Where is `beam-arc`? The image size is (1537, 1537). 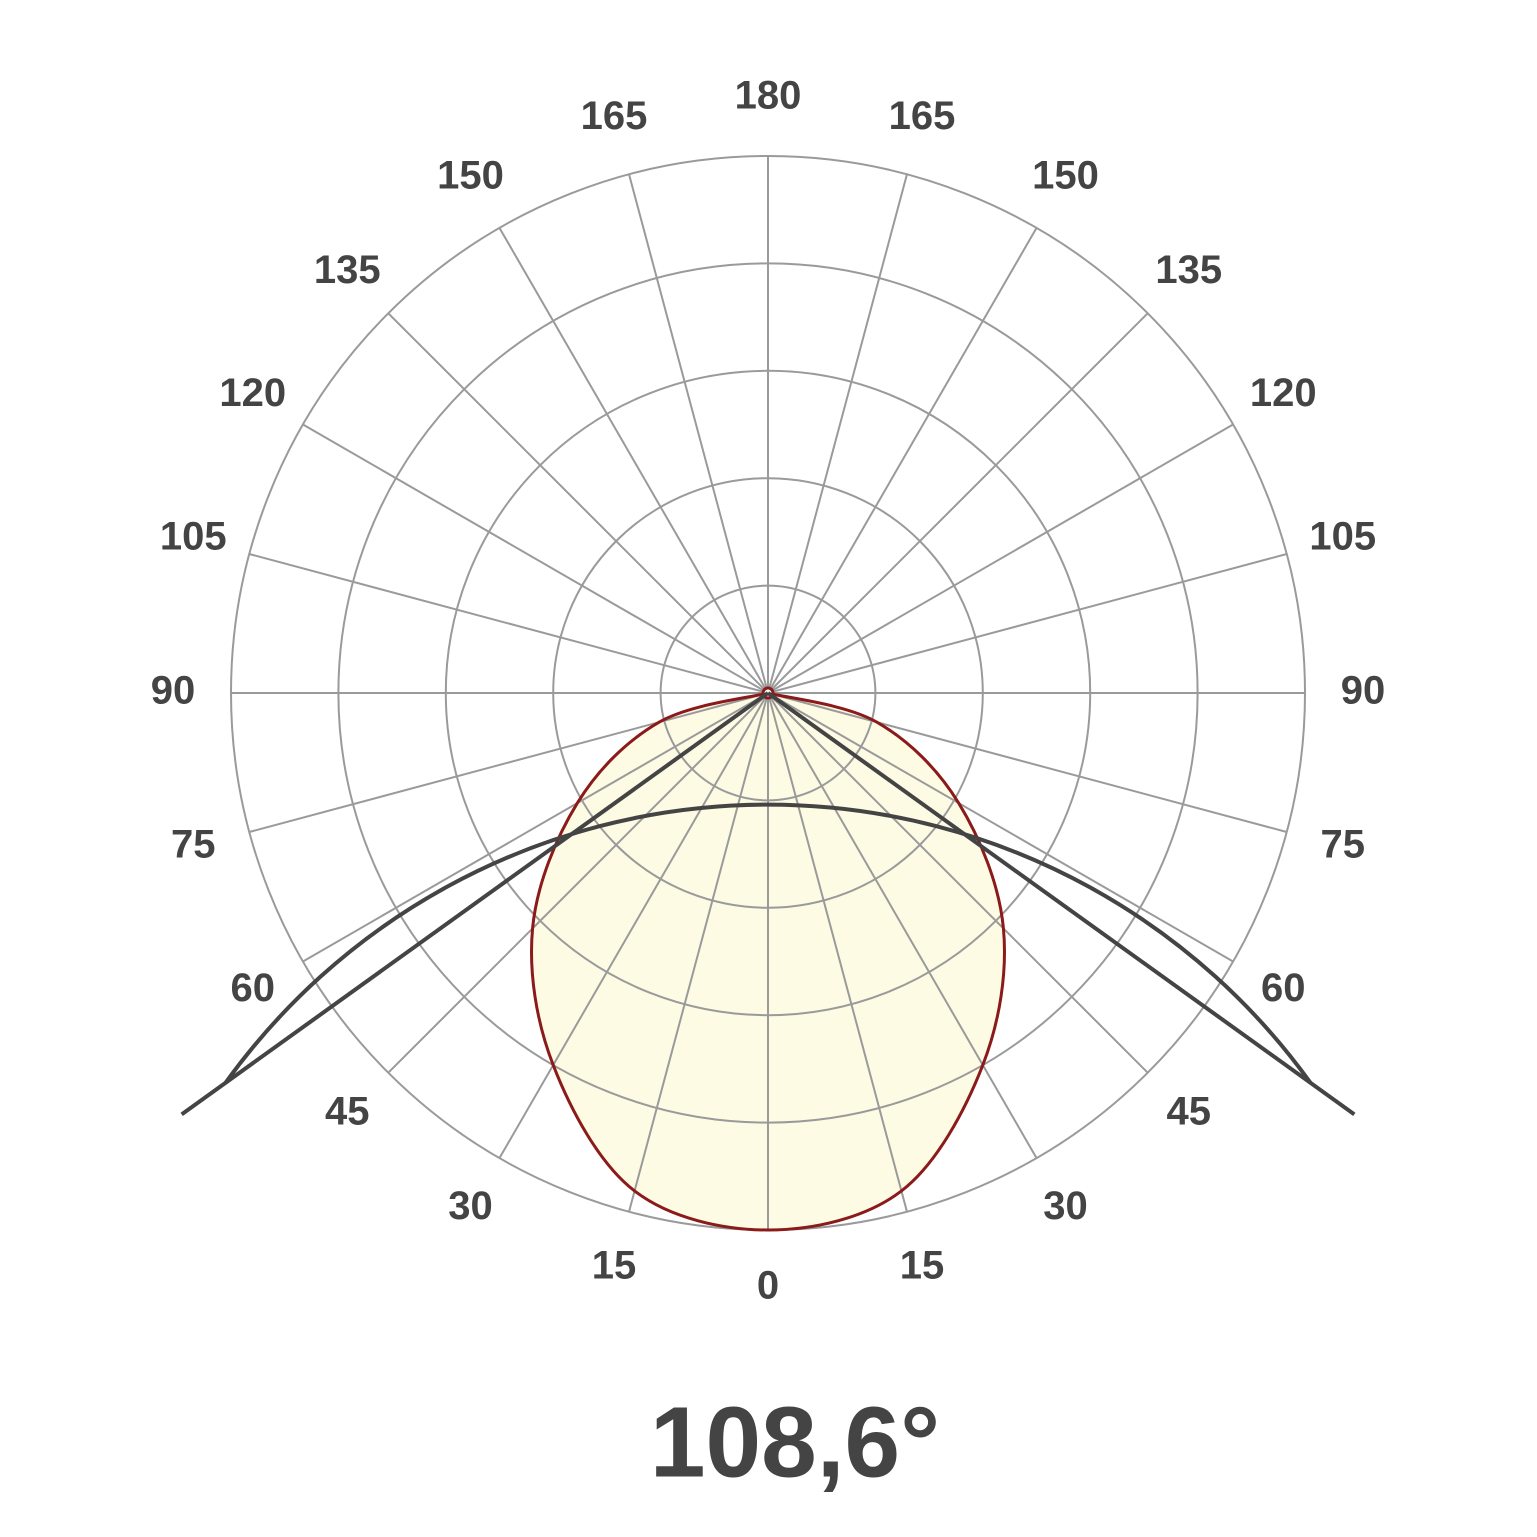
beam-arc is located at coordinates (768, 943).